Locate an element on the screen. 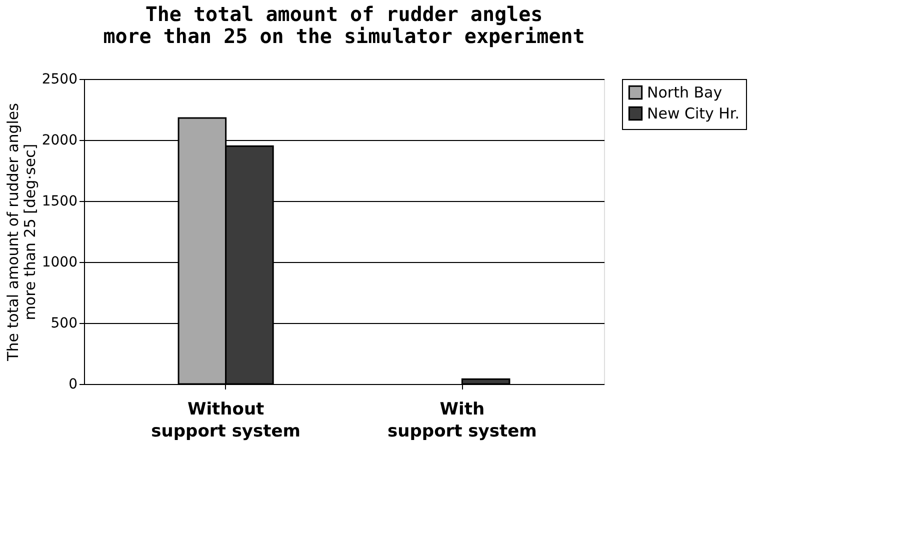  y-tick-label: 1000 is located at coordinates (60, 262).